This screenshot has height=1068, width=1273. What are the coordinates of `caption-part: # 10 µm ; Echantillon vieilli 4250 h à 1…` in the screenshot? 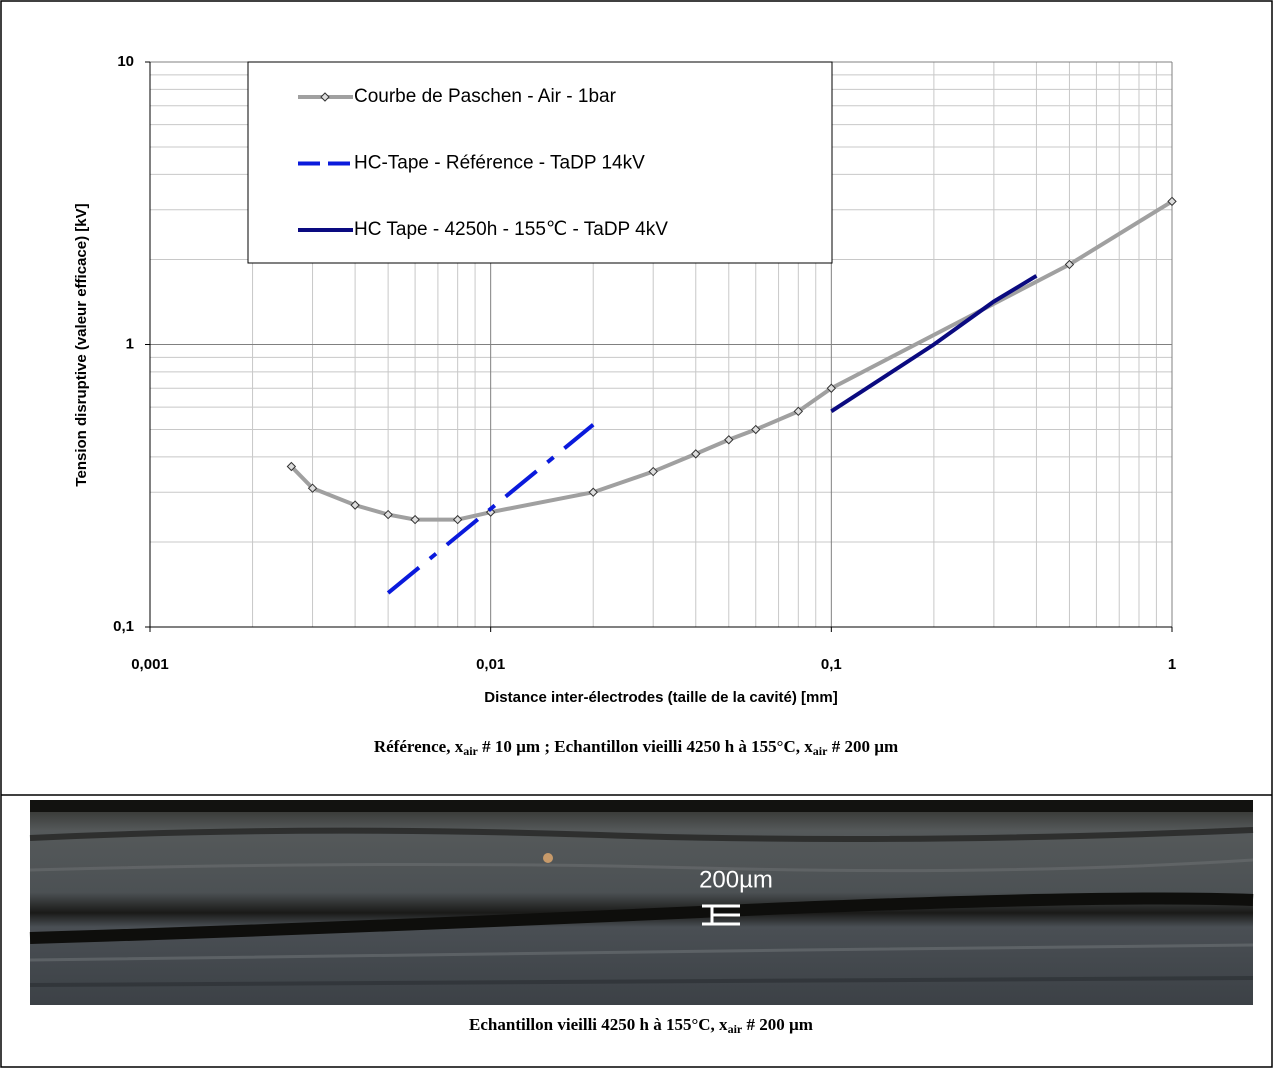 It's located at (645, 746).